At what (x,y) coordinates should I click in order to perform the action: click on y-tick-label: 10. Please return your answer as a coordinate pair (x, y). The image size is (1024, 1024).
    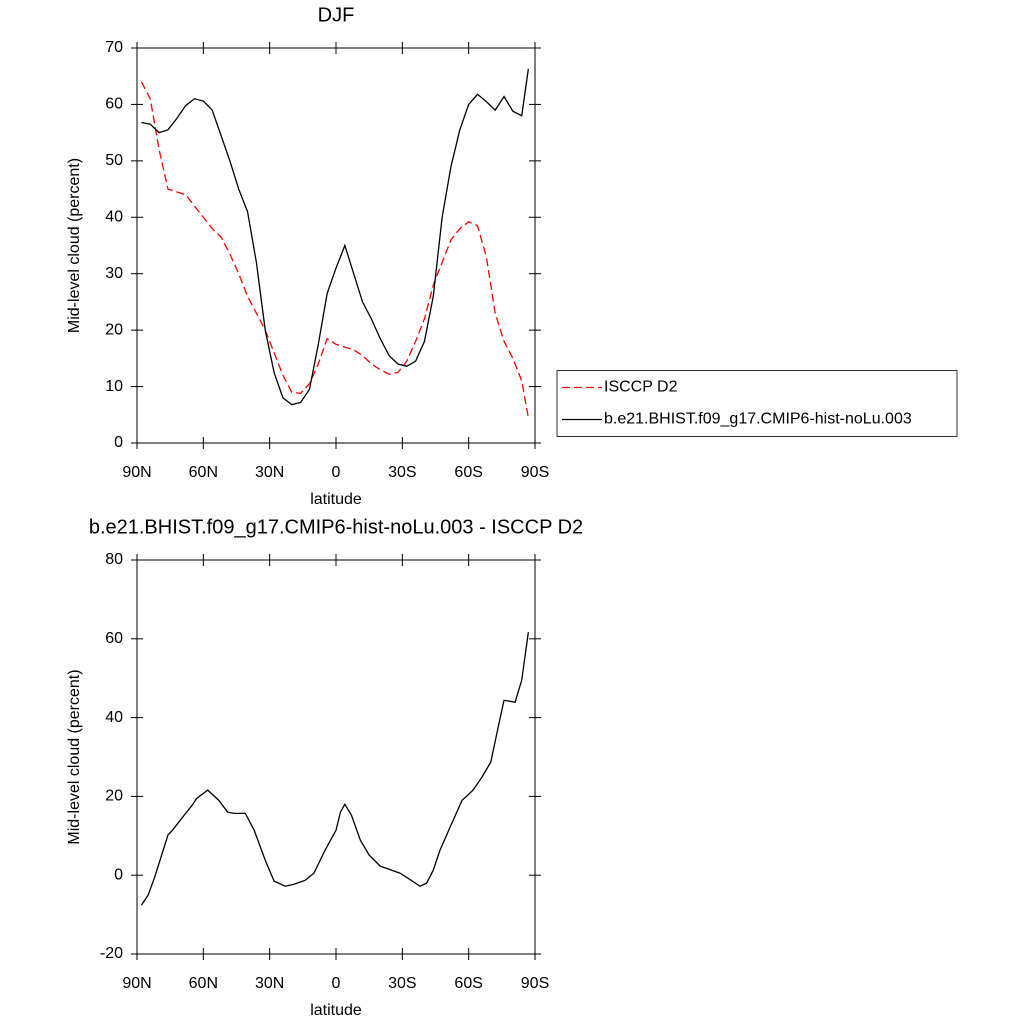
    Looking at the image, I should click on (114, 386).